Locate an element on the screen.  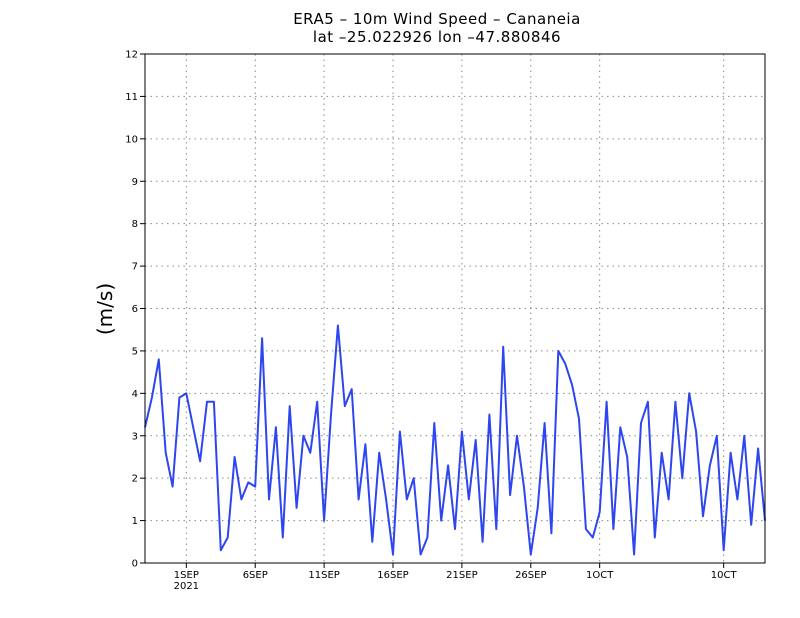
y-tick-label: 7 is located at coordinates (135, 267).